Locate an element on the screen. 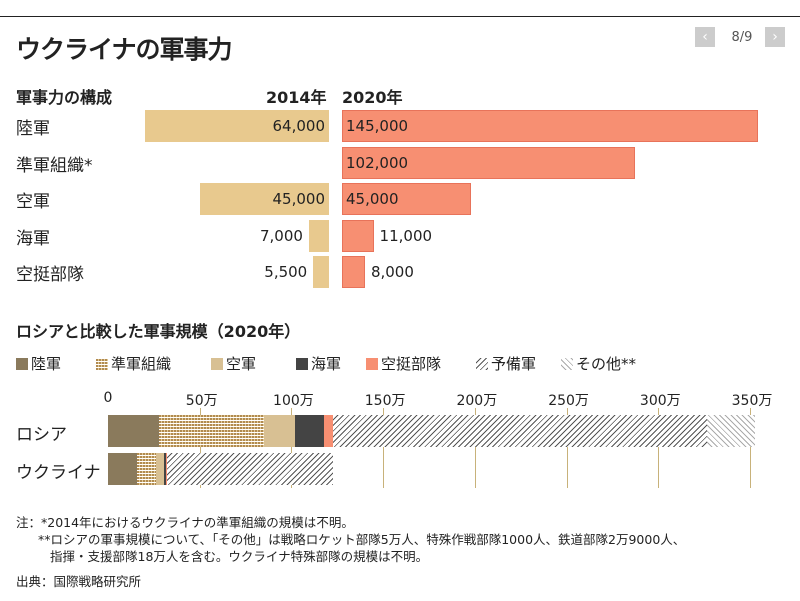 The image size is (800, 601). value-2014: 7,000 is located at coordinates (281, 235).